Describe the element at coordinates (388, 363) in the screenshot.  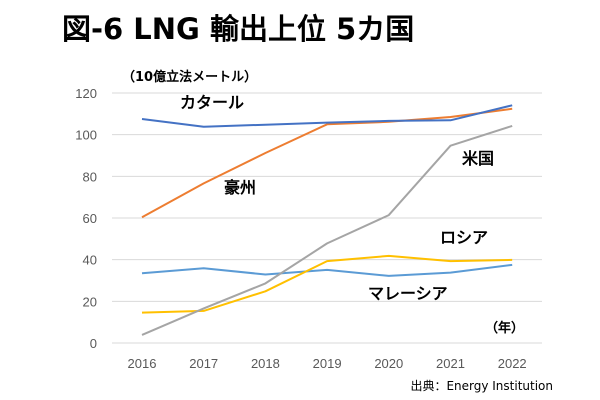
I see `x-tick-label: 2020` at that location.